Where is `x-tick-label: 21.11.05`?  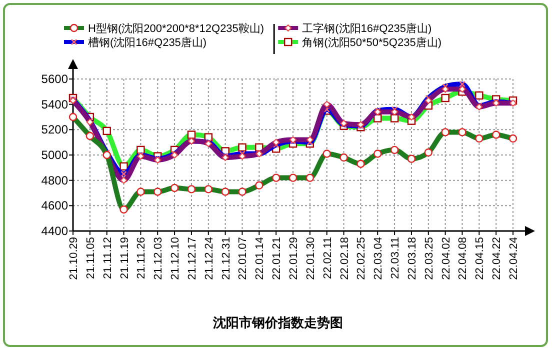
x-tick-label: 21.11.05 is located at coordinates (90, 258).